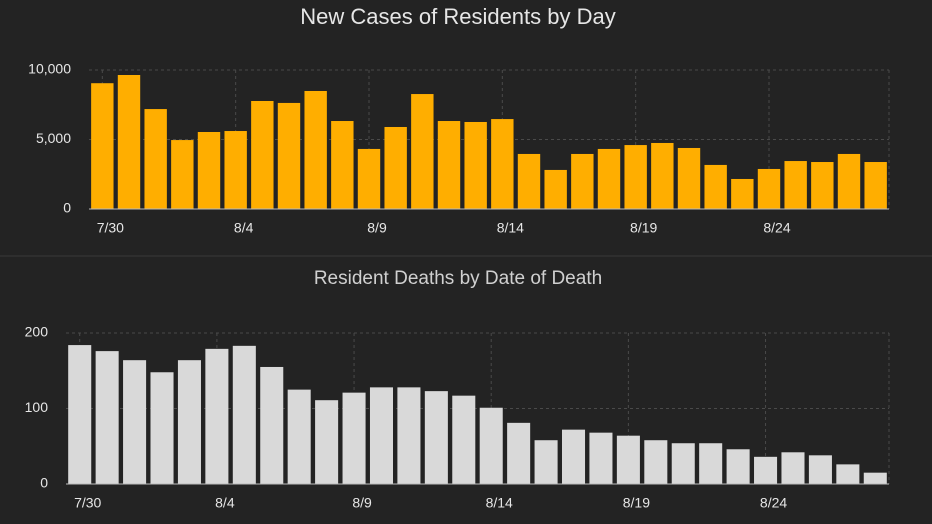 This screenshot has width=932, height=524. I want to click on chart-title: Resident Deaths by Date of Death, so click(458, 278).